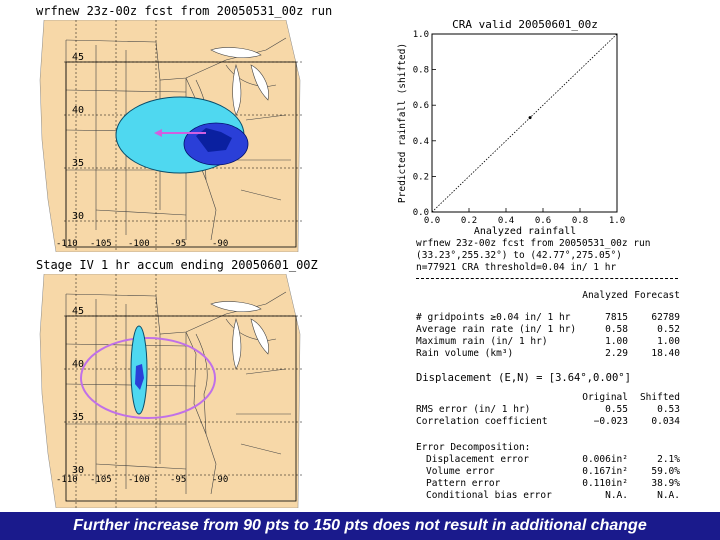 The image size is (720, 540). I want to click on row-label: Rain volume (km³), so click(465, 353).